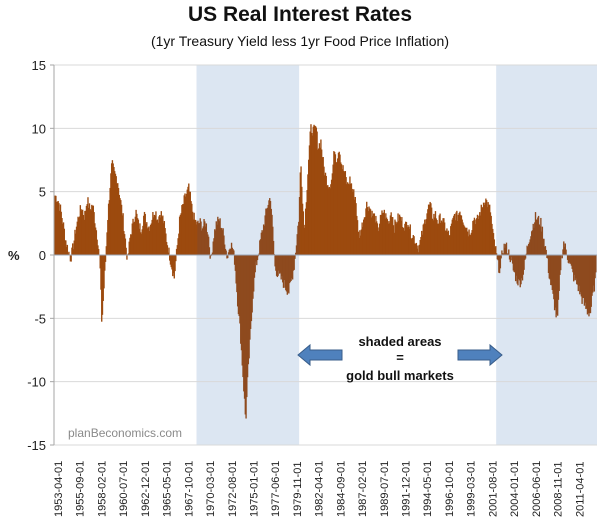 This screenshot has width=600, height=525. I want to click on x-tick-label: 1975-01-01, so click(254, 489).